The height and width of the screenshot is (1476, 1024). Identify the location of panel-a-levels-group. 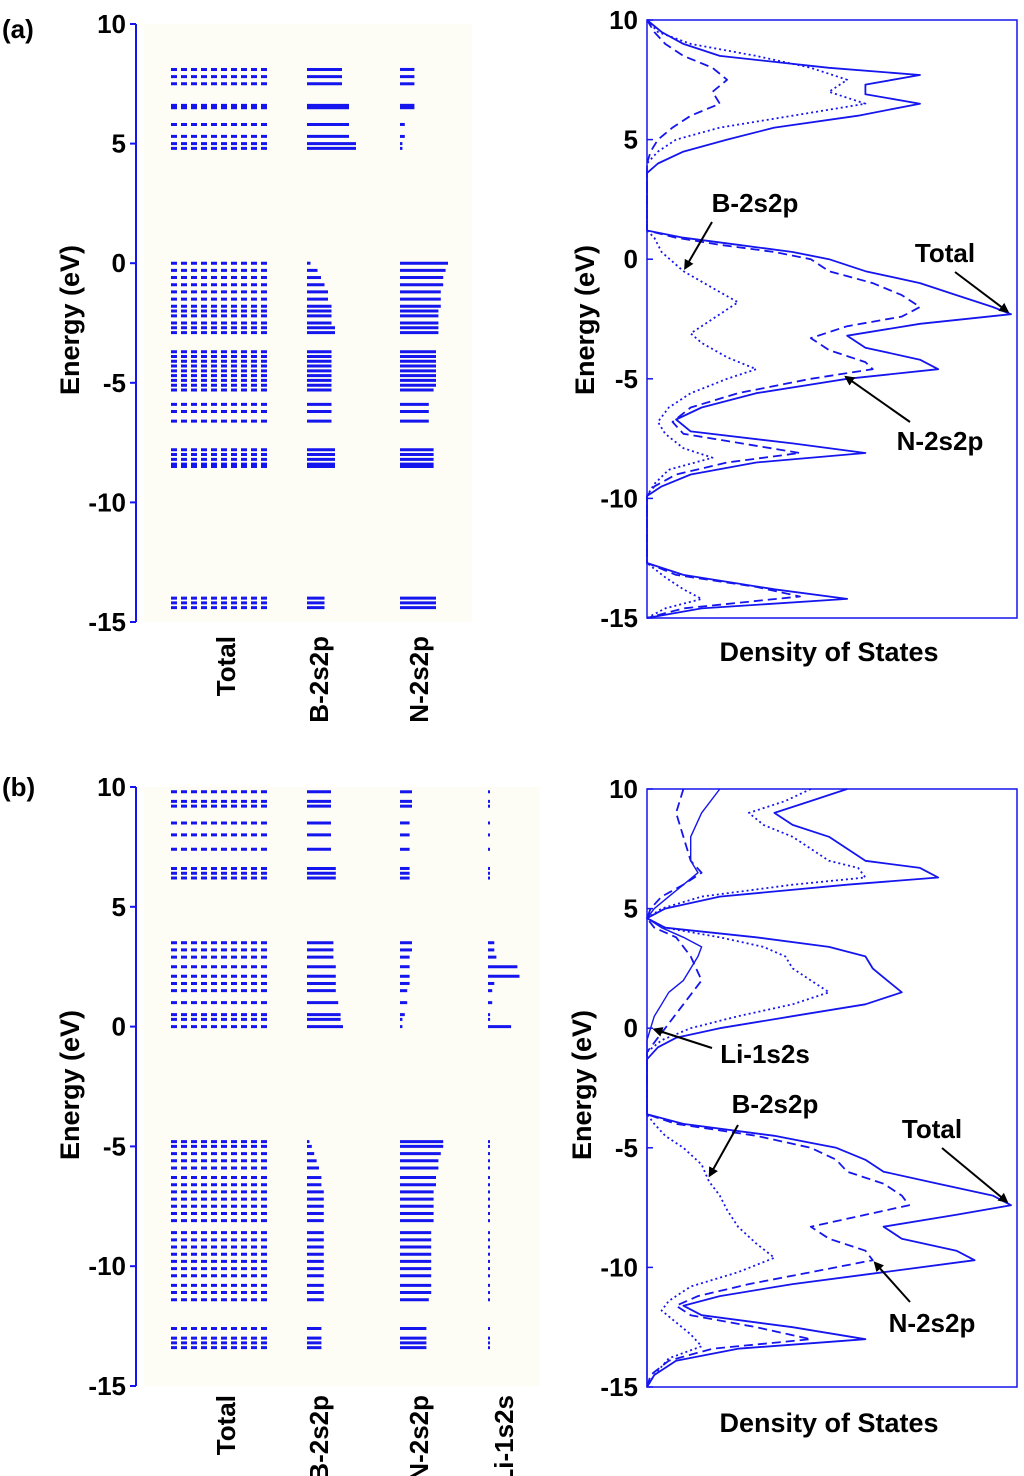
(308, 323).